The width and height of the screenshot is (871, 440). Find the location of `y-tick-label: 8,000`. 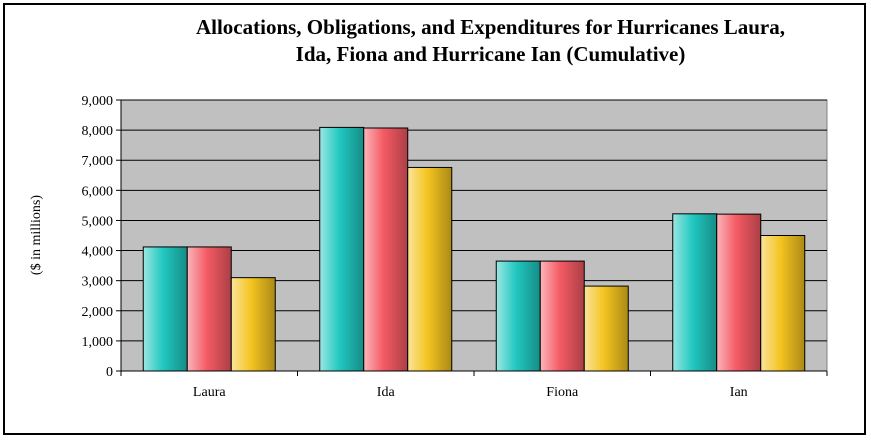

y-tick-label: 8,000 is located at coordinates (98, 131).